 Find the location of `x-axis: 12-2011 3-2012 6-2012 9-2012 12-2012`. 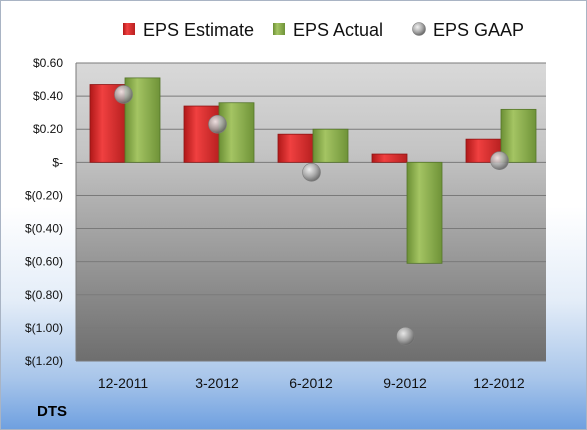

x-axis: 12-2011 3-2012 6-2012 9-2012 12-2012 is located at coordinates (311, 383).